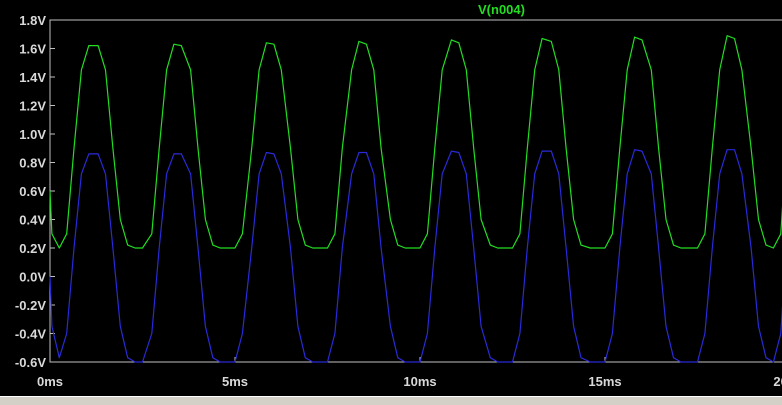 The width and height of the screenshot is (782, 405). What do you see at coordinates (32, 49) in the screenshot?
I see `y-tick-label: 1.6V` at bounding box center [32, 49].